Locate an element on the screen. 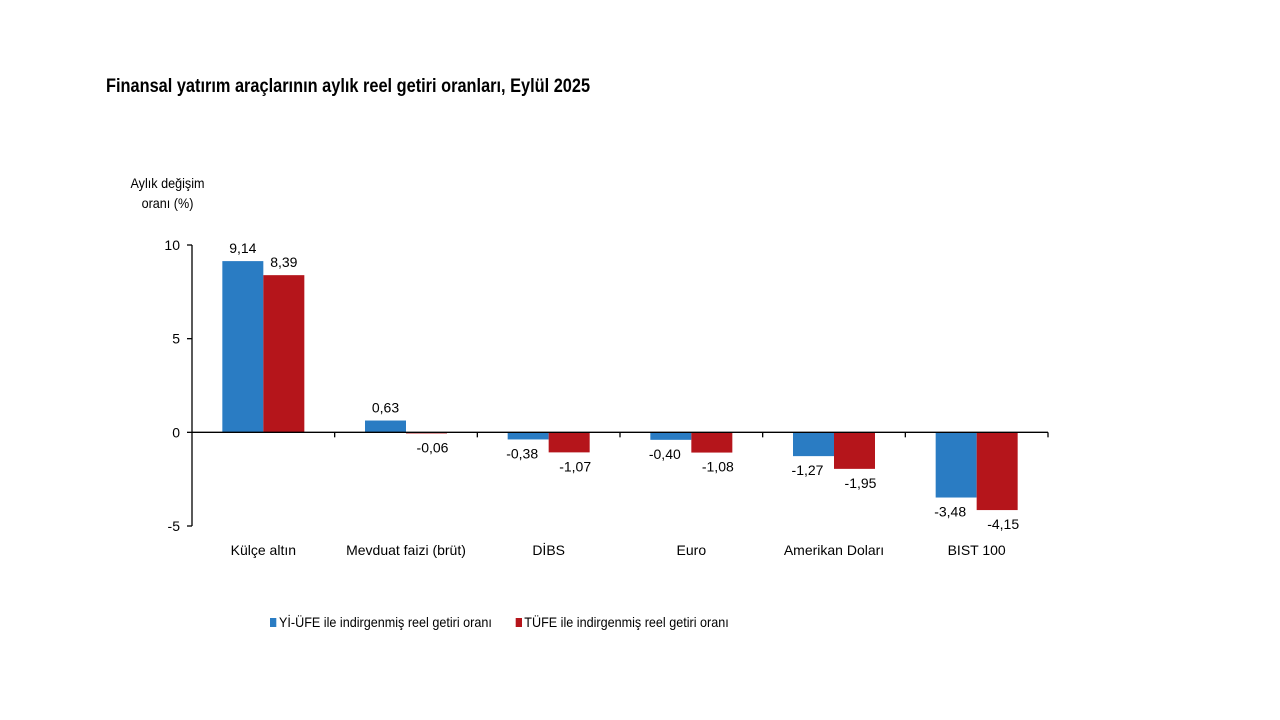 The width and height of the screenshot is (1280, 720). data-label-yiufe-3: -0,40 is located at coordinates (665, 454).